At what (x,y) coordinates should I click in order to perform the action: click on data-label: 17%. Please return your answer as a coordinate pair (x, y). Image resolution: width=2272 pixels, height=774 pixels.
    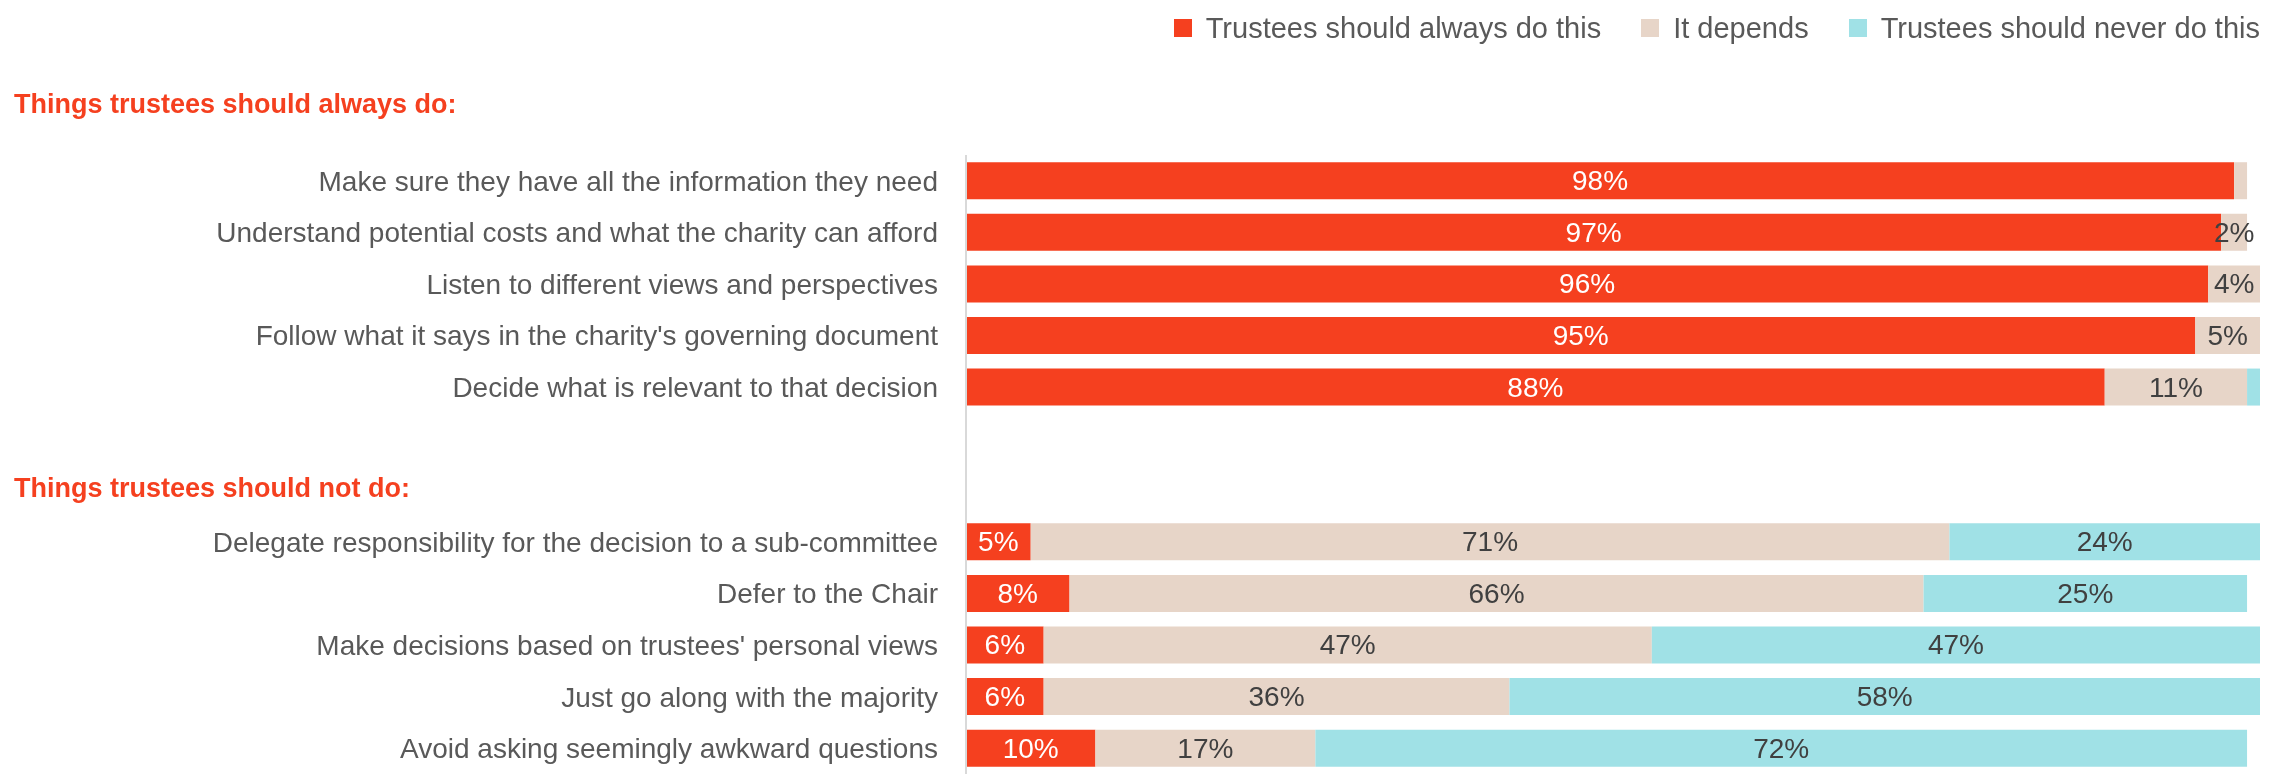
    Looking at the image, I should click on (1205, 748).